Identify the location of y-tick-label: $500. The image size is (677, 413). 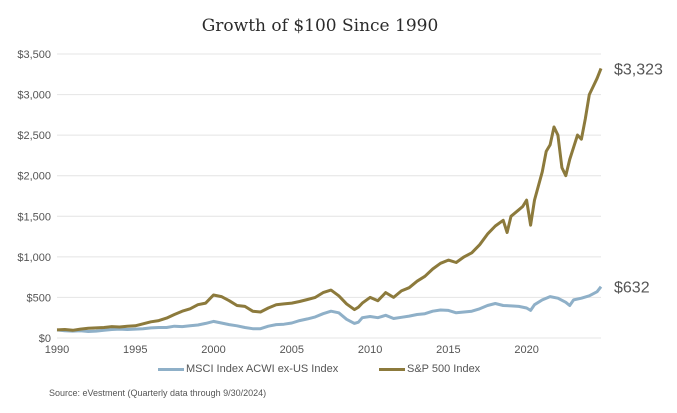
(39, 298).